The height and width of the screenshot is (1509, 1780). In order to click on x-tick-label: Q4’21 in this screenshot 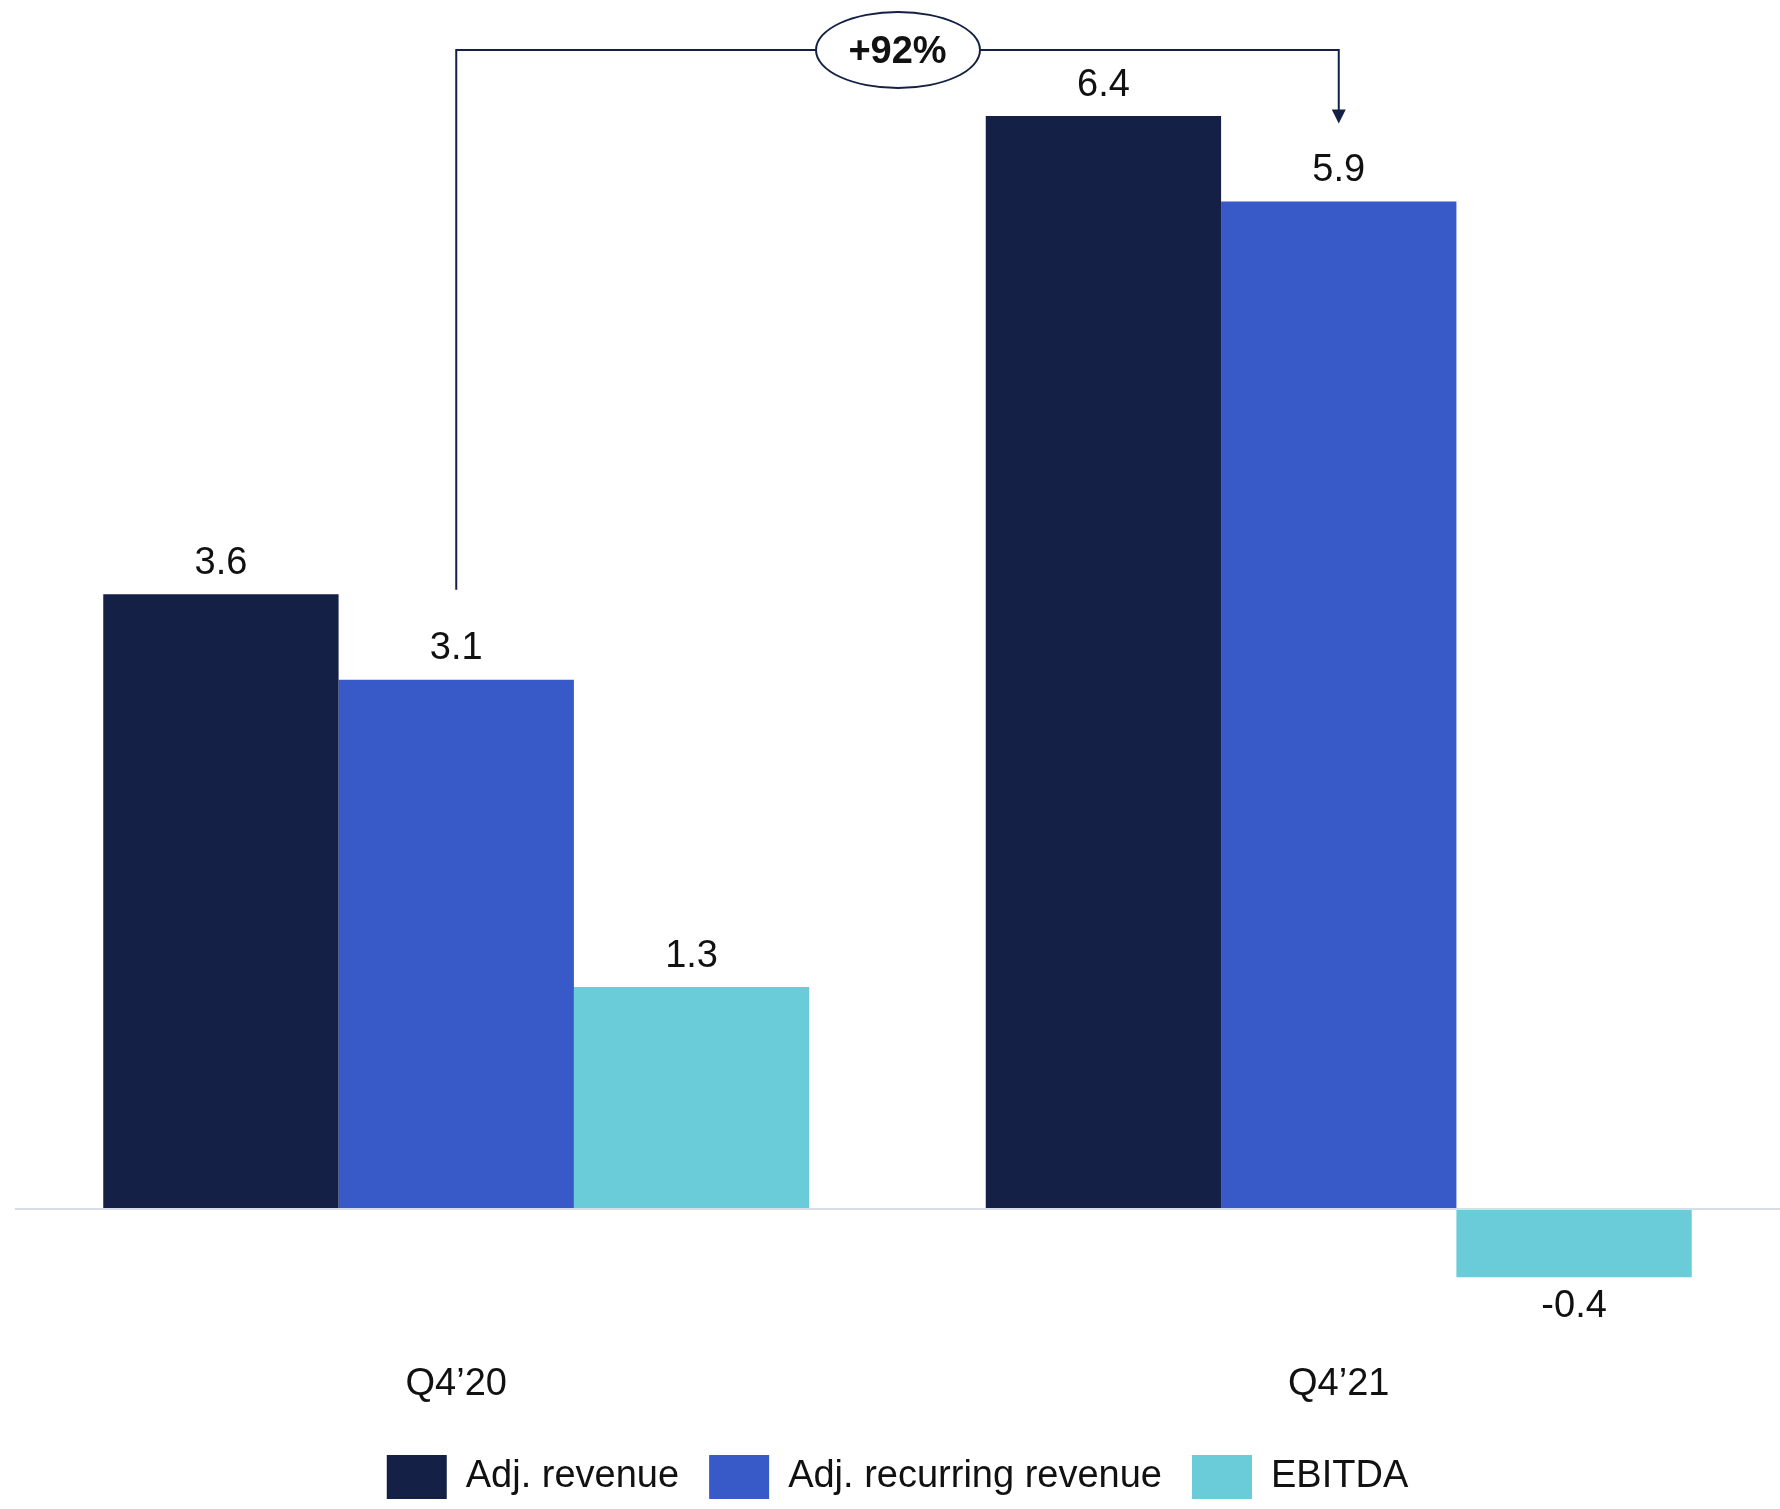, I will do `click(1339, 1381)`.